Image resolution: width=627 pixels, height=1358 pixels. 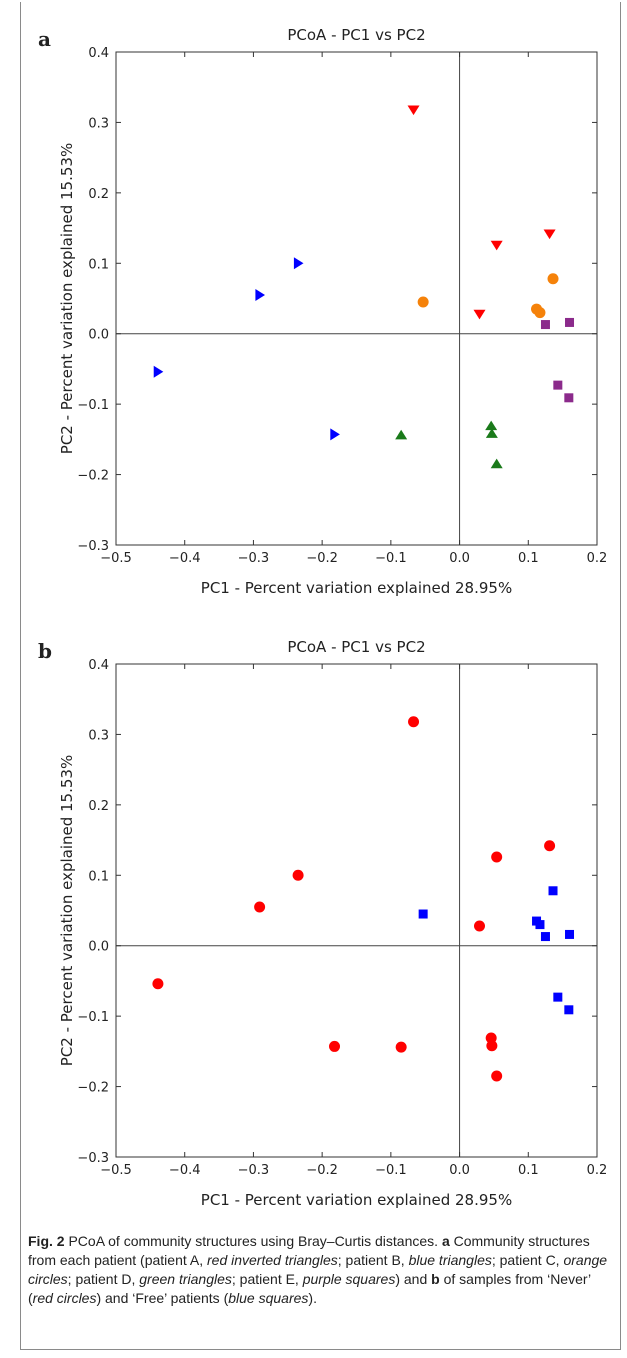 I want to click on caption-a-text-4: ; patient D,, so click(x=101, y=1279).